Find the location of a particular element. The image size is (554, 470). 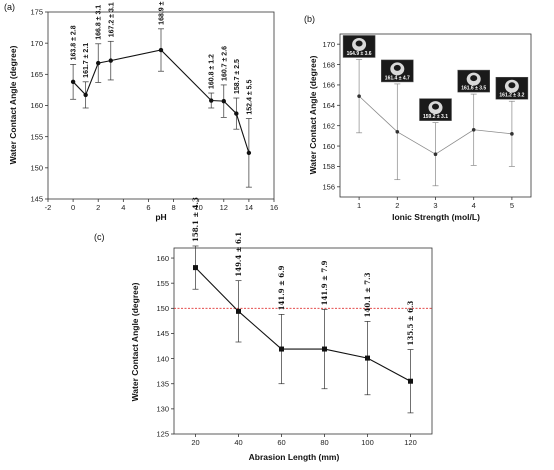

x-tick-label-c: 40 is located at coordinates (238, 442).